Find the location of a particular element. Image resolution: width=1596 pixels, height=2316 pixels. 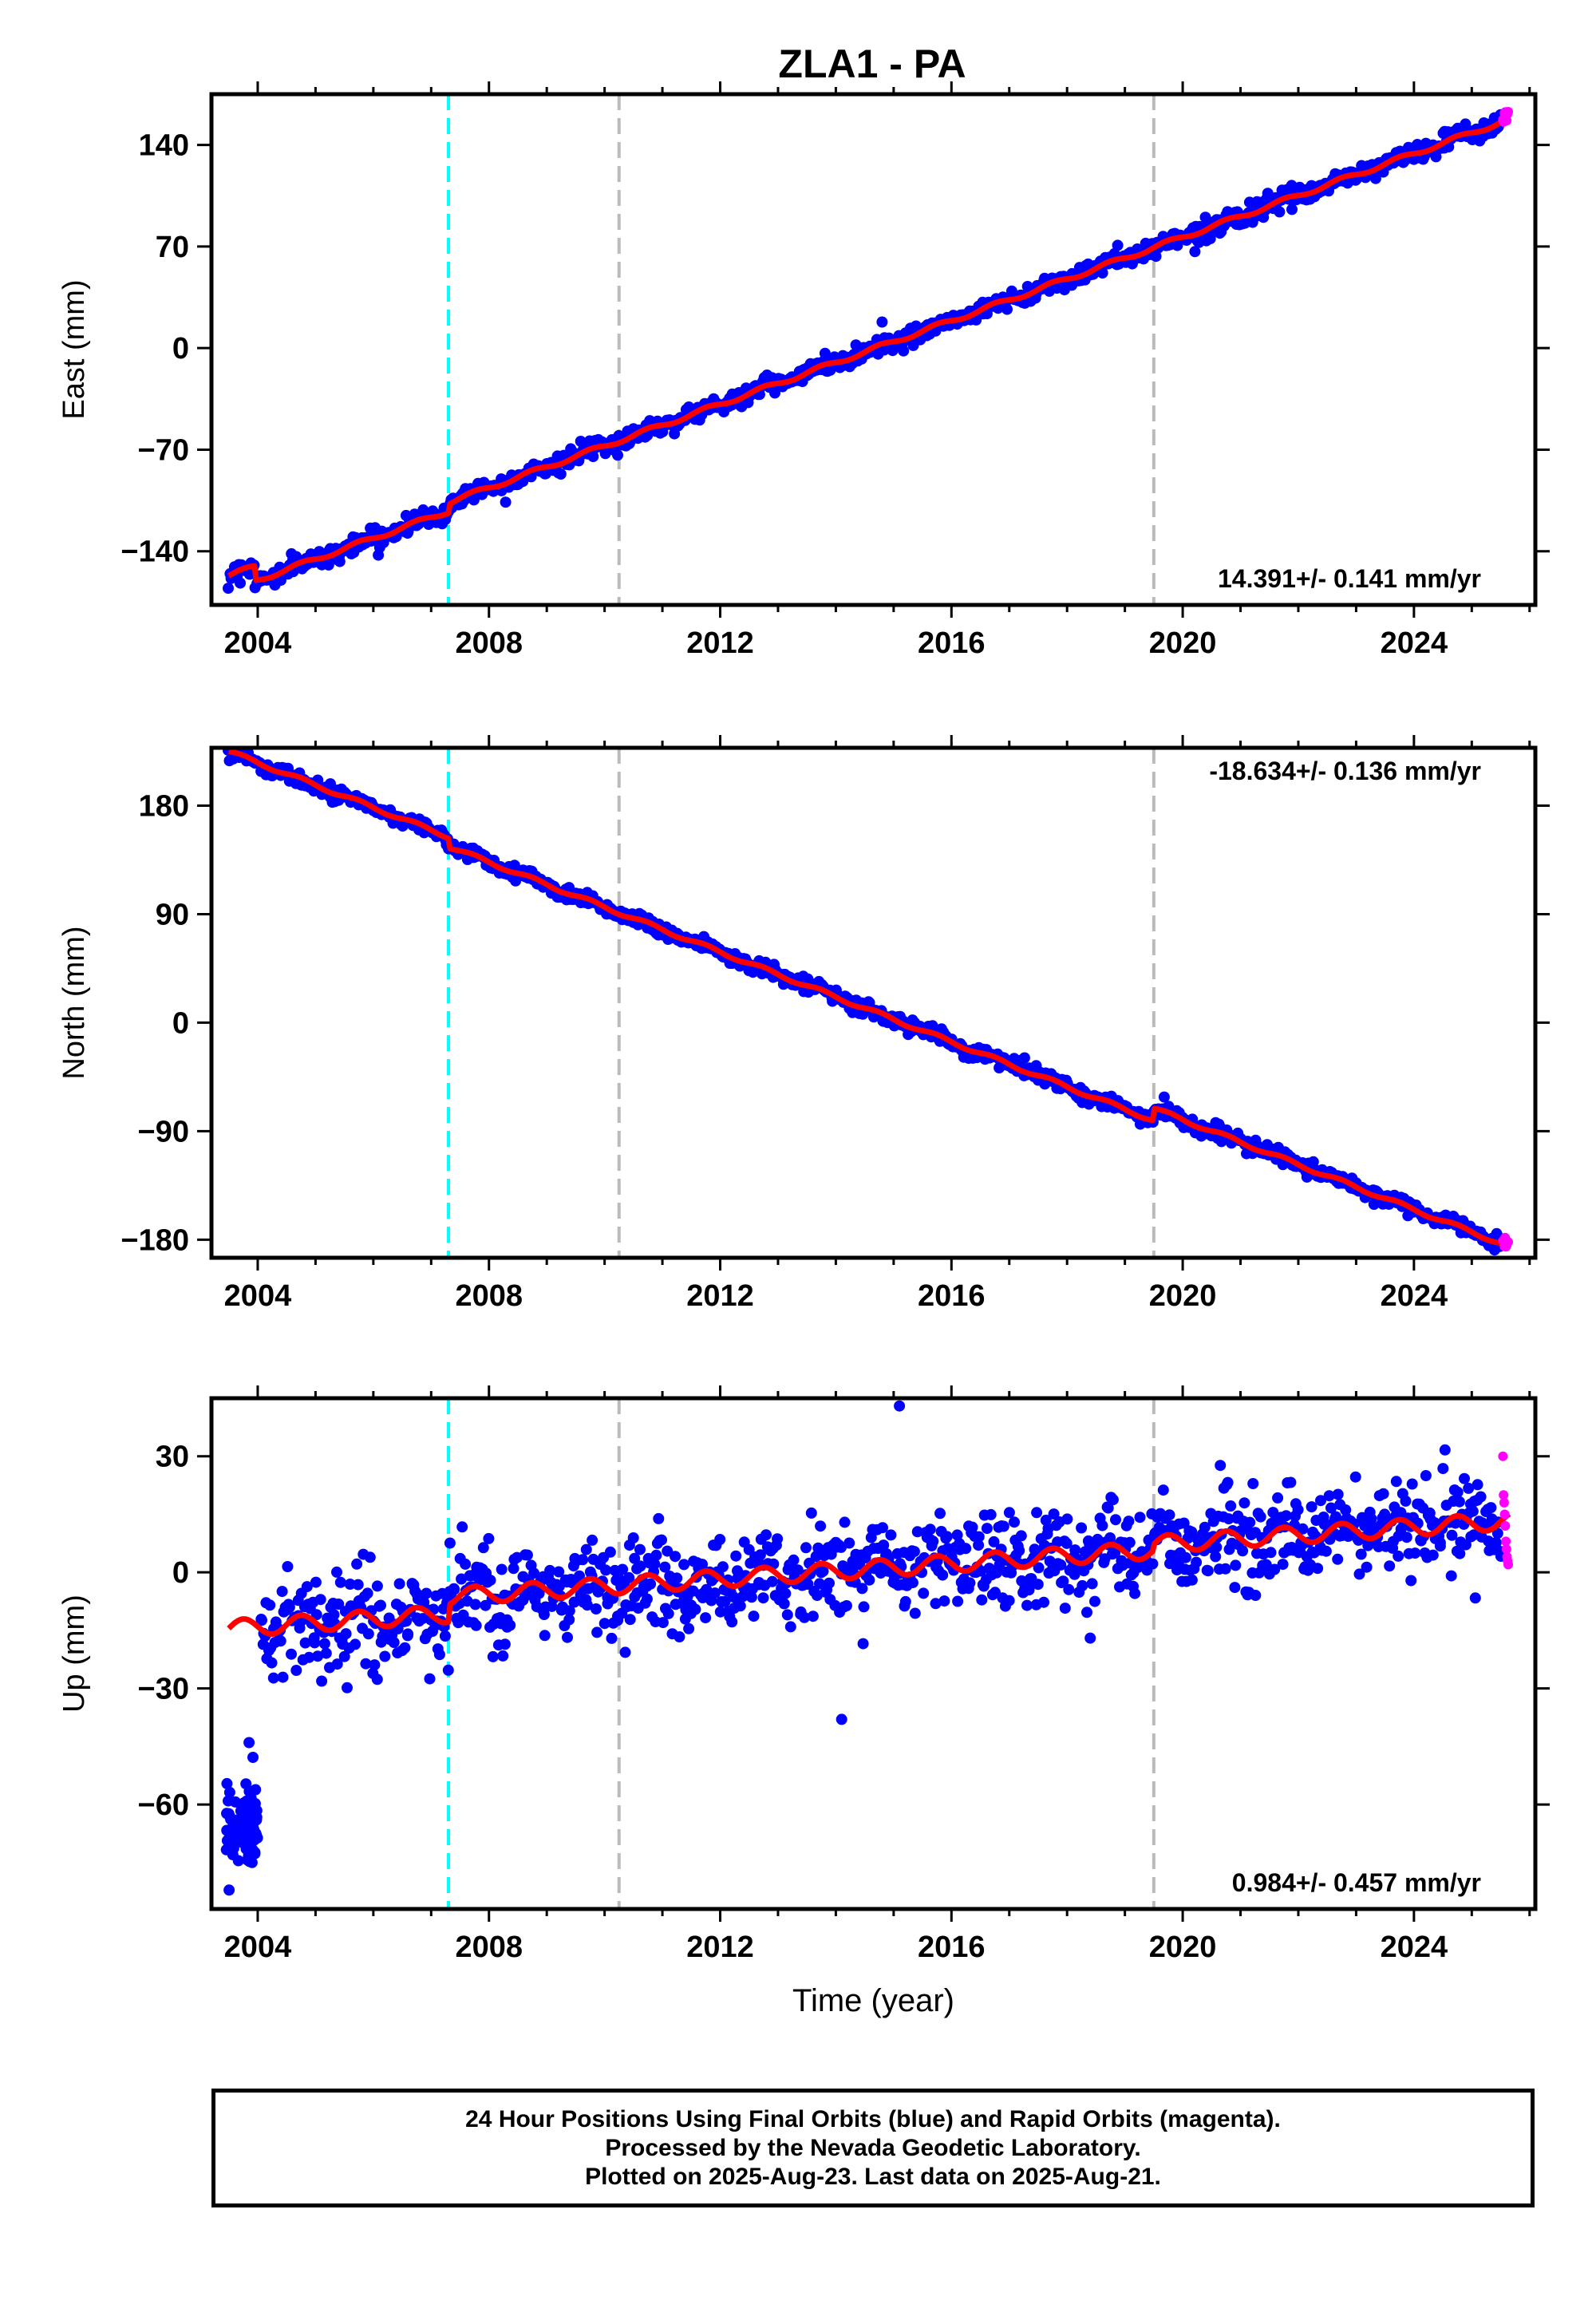

rapid-orbit-points-up is located at coordinates (1505, 1510).